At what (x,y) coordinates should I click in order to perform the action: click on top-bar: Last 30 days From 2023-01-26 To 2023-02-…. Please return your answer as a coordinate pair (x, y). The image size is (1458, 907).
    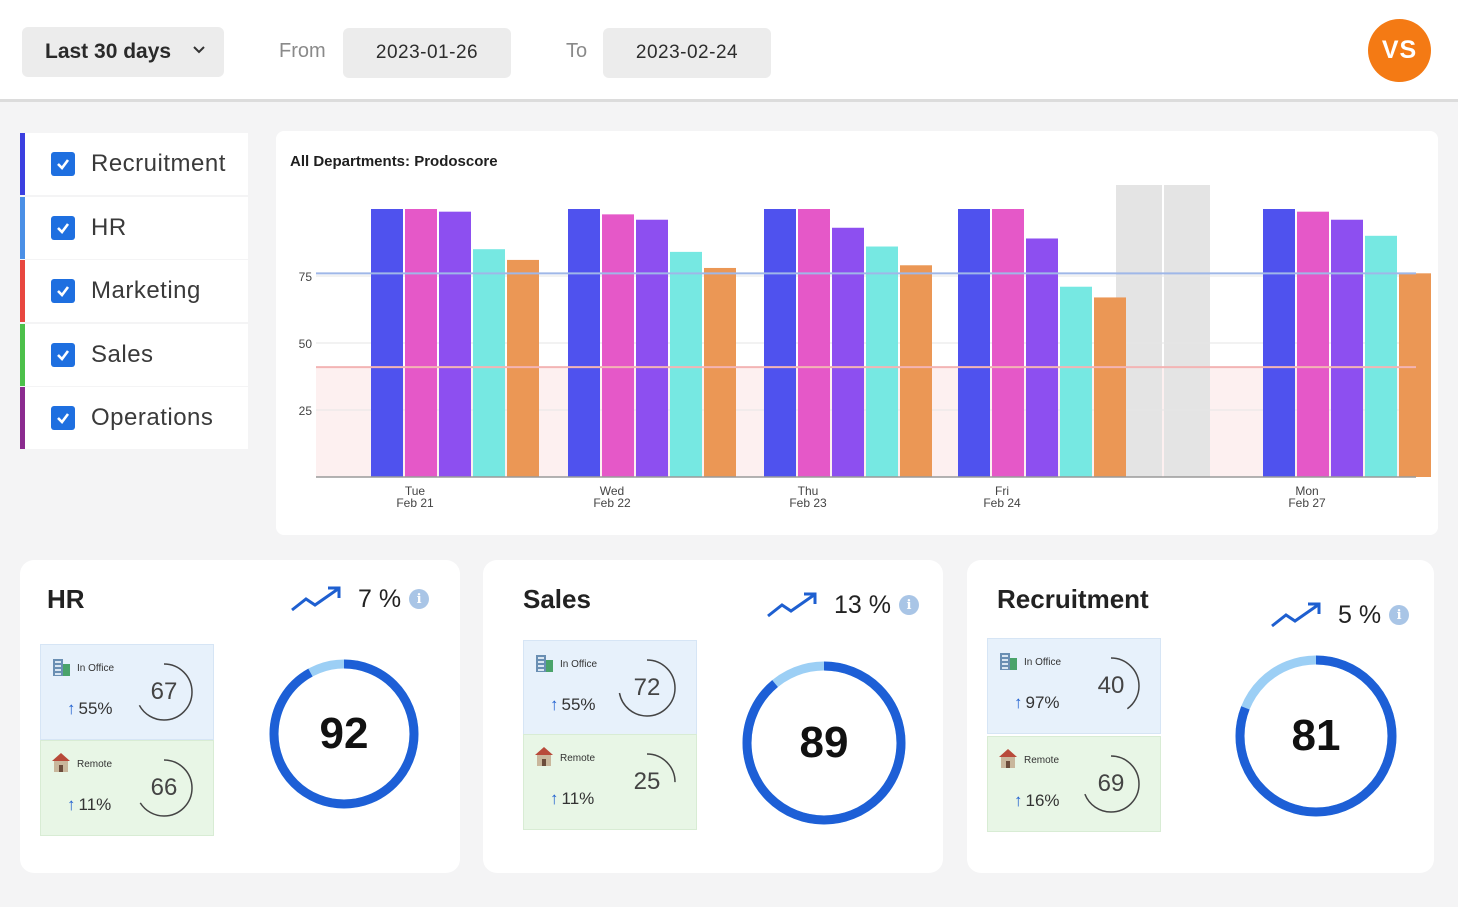
    Looking at the image, I should click on (729, 51).